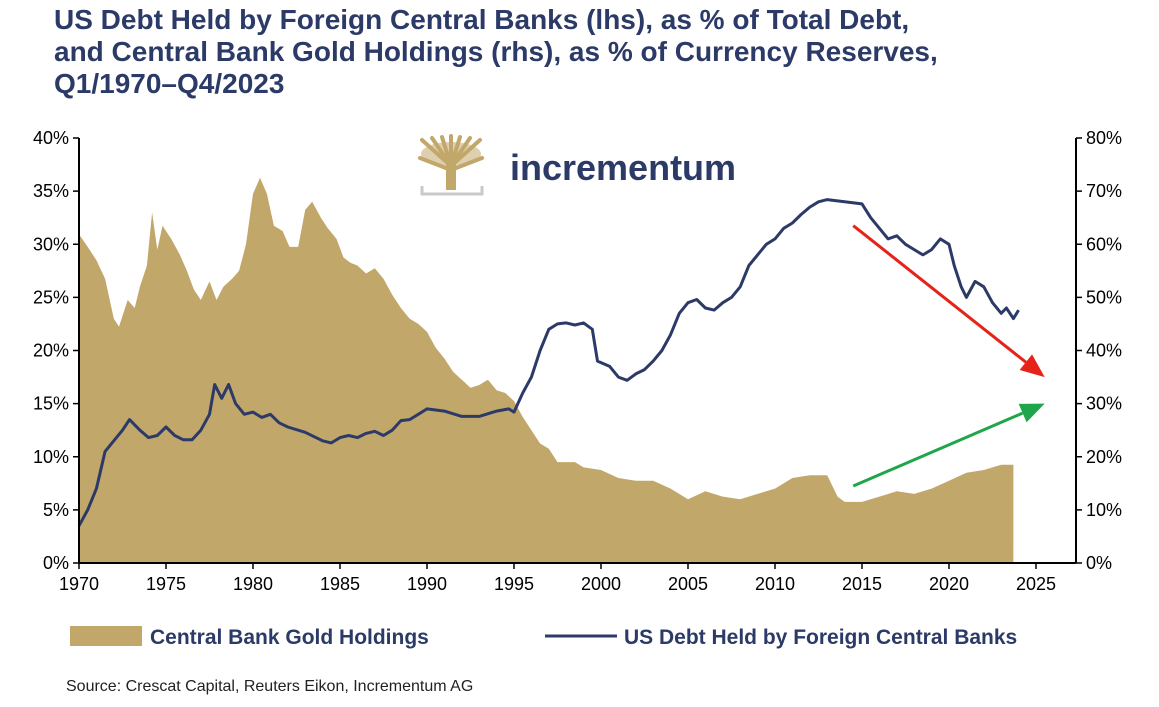 The height and width of the screenshot is (707, 1159). Describe the element at coordinates (340, 584) in the screenshot. I see `x-tick-label: 1985` at that location.